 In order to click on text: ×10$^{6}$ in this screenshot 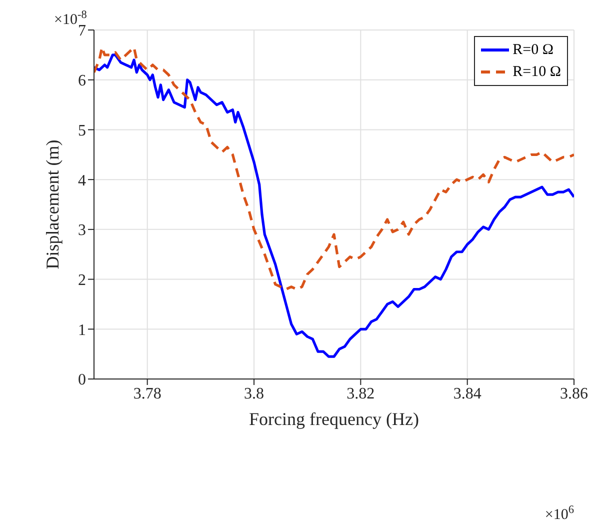, I will do `click(559, 513)`.